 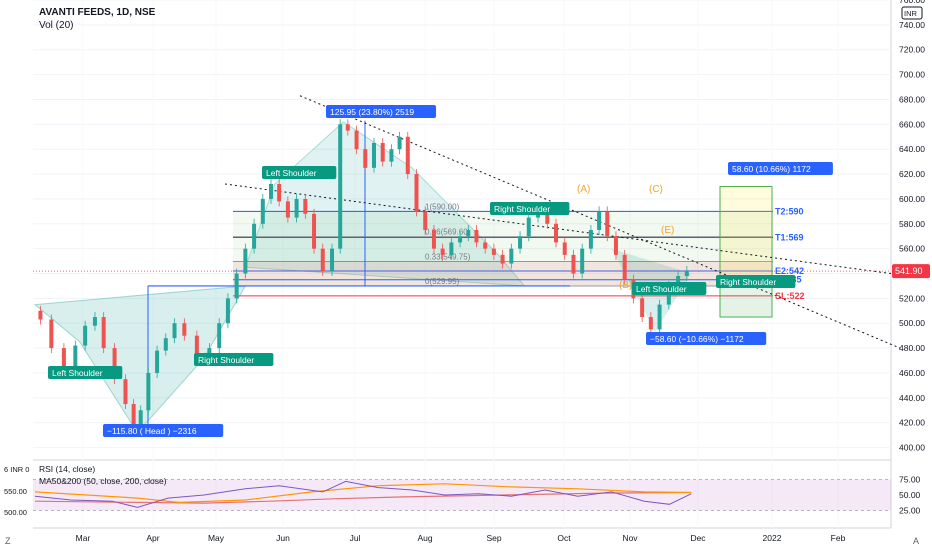 What do you see at coordinates (789, 211) in the screenshot?
I see `target-level-label: T2:590` at bounding box center [789, 211].